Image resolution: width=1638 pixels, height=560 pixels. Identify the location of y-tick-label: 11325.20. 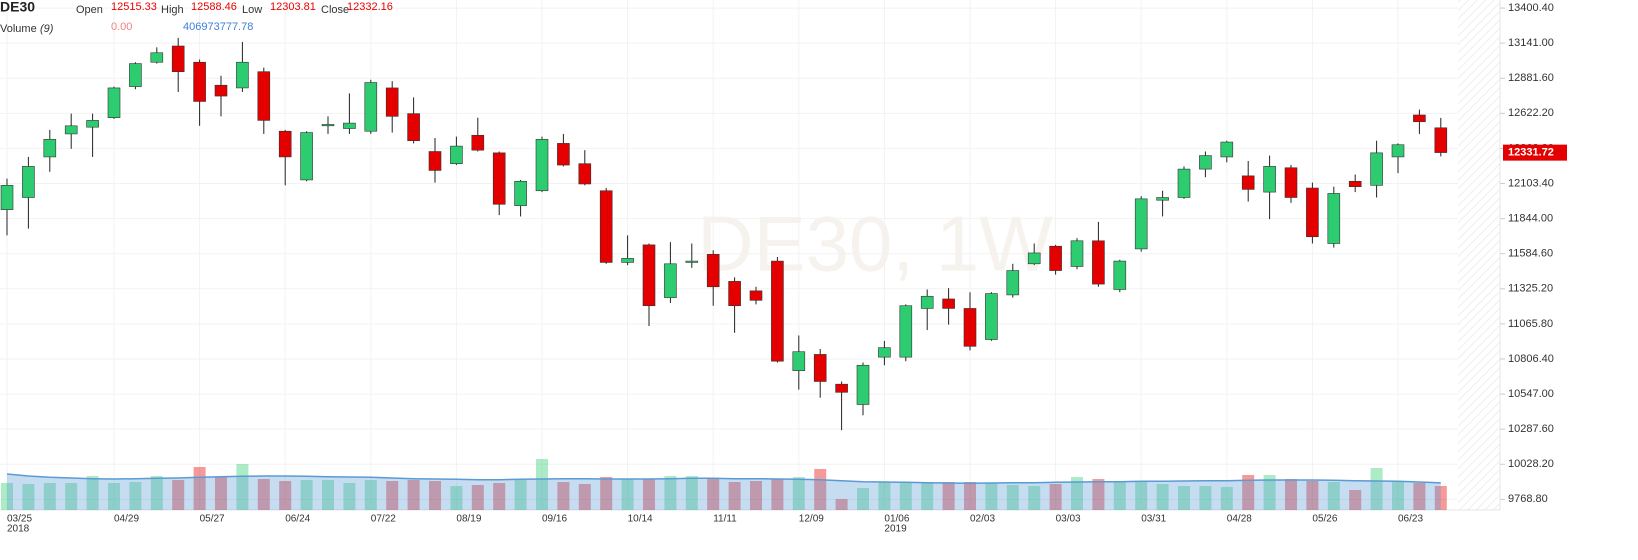
(1530, 289).